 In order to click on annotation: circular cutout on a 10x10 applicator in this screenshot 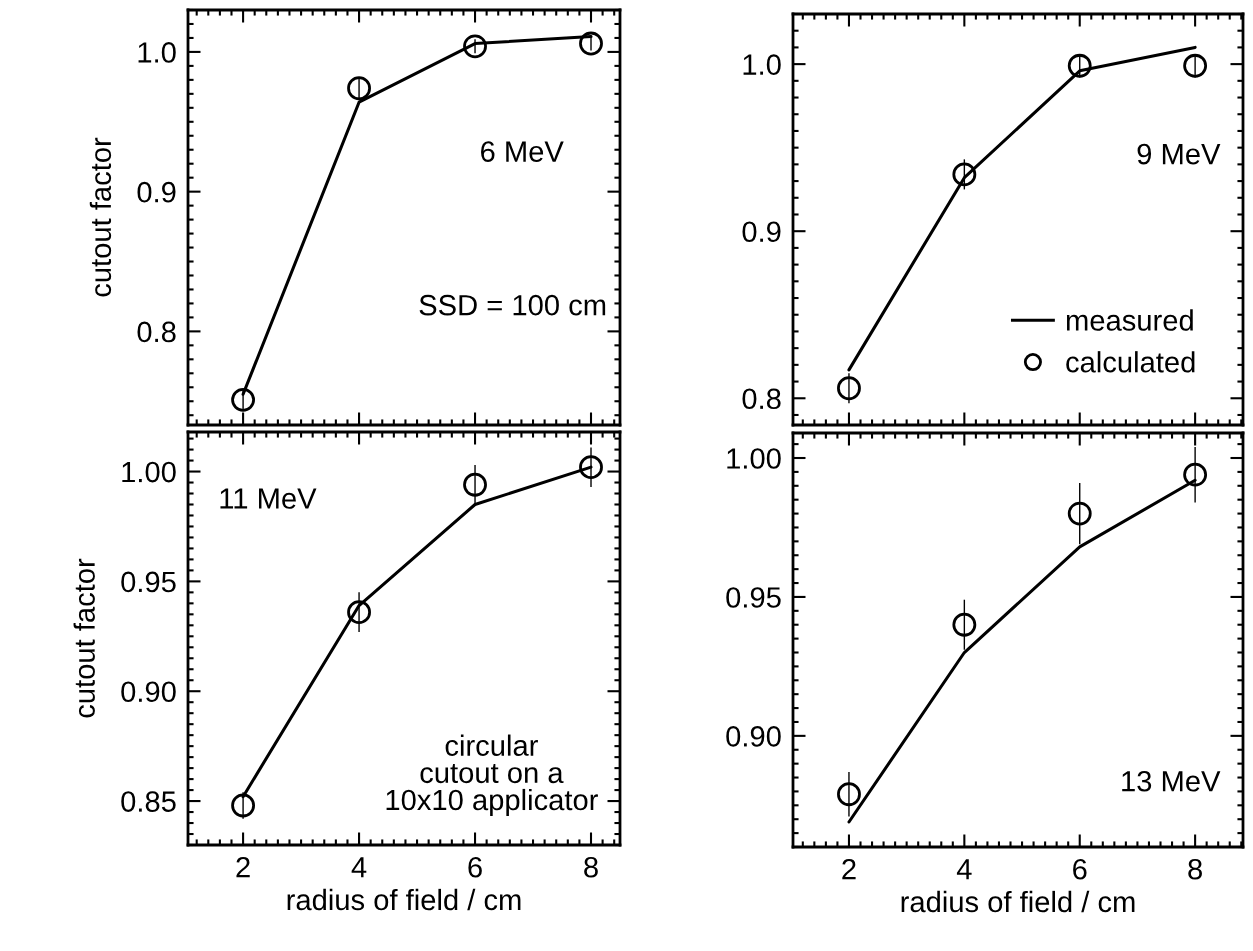, I will do `click(492, 775)`.